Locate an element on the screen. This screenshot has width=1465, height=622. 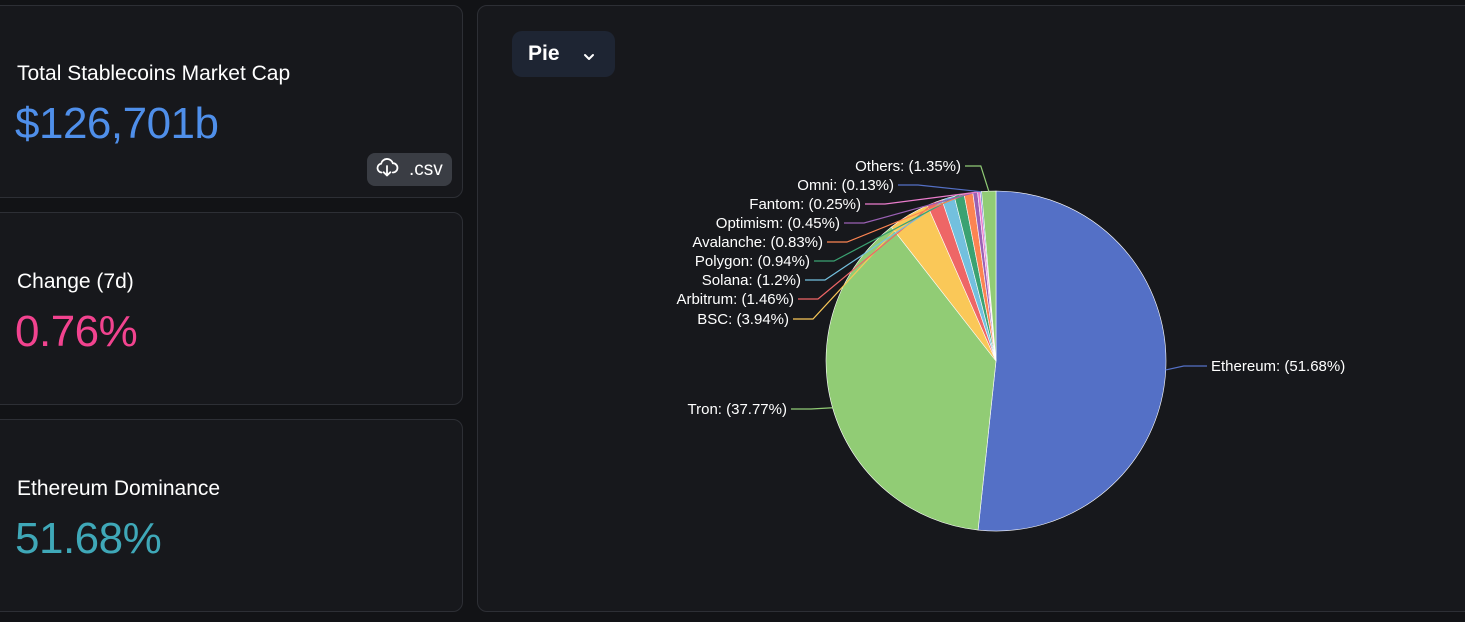
change-label: Change (7d) is located at coordinates (75, 281).